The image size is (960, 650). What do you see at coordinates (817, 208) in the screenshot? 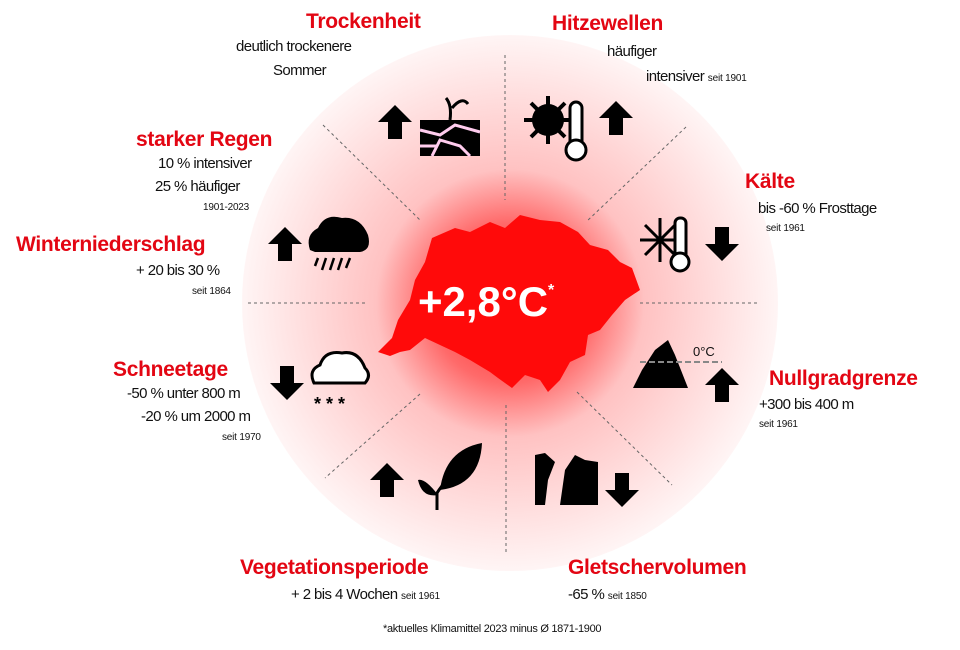
I see `text-kaelte-1: bis -60 % Frosttage` at bounding box center [817, 208].